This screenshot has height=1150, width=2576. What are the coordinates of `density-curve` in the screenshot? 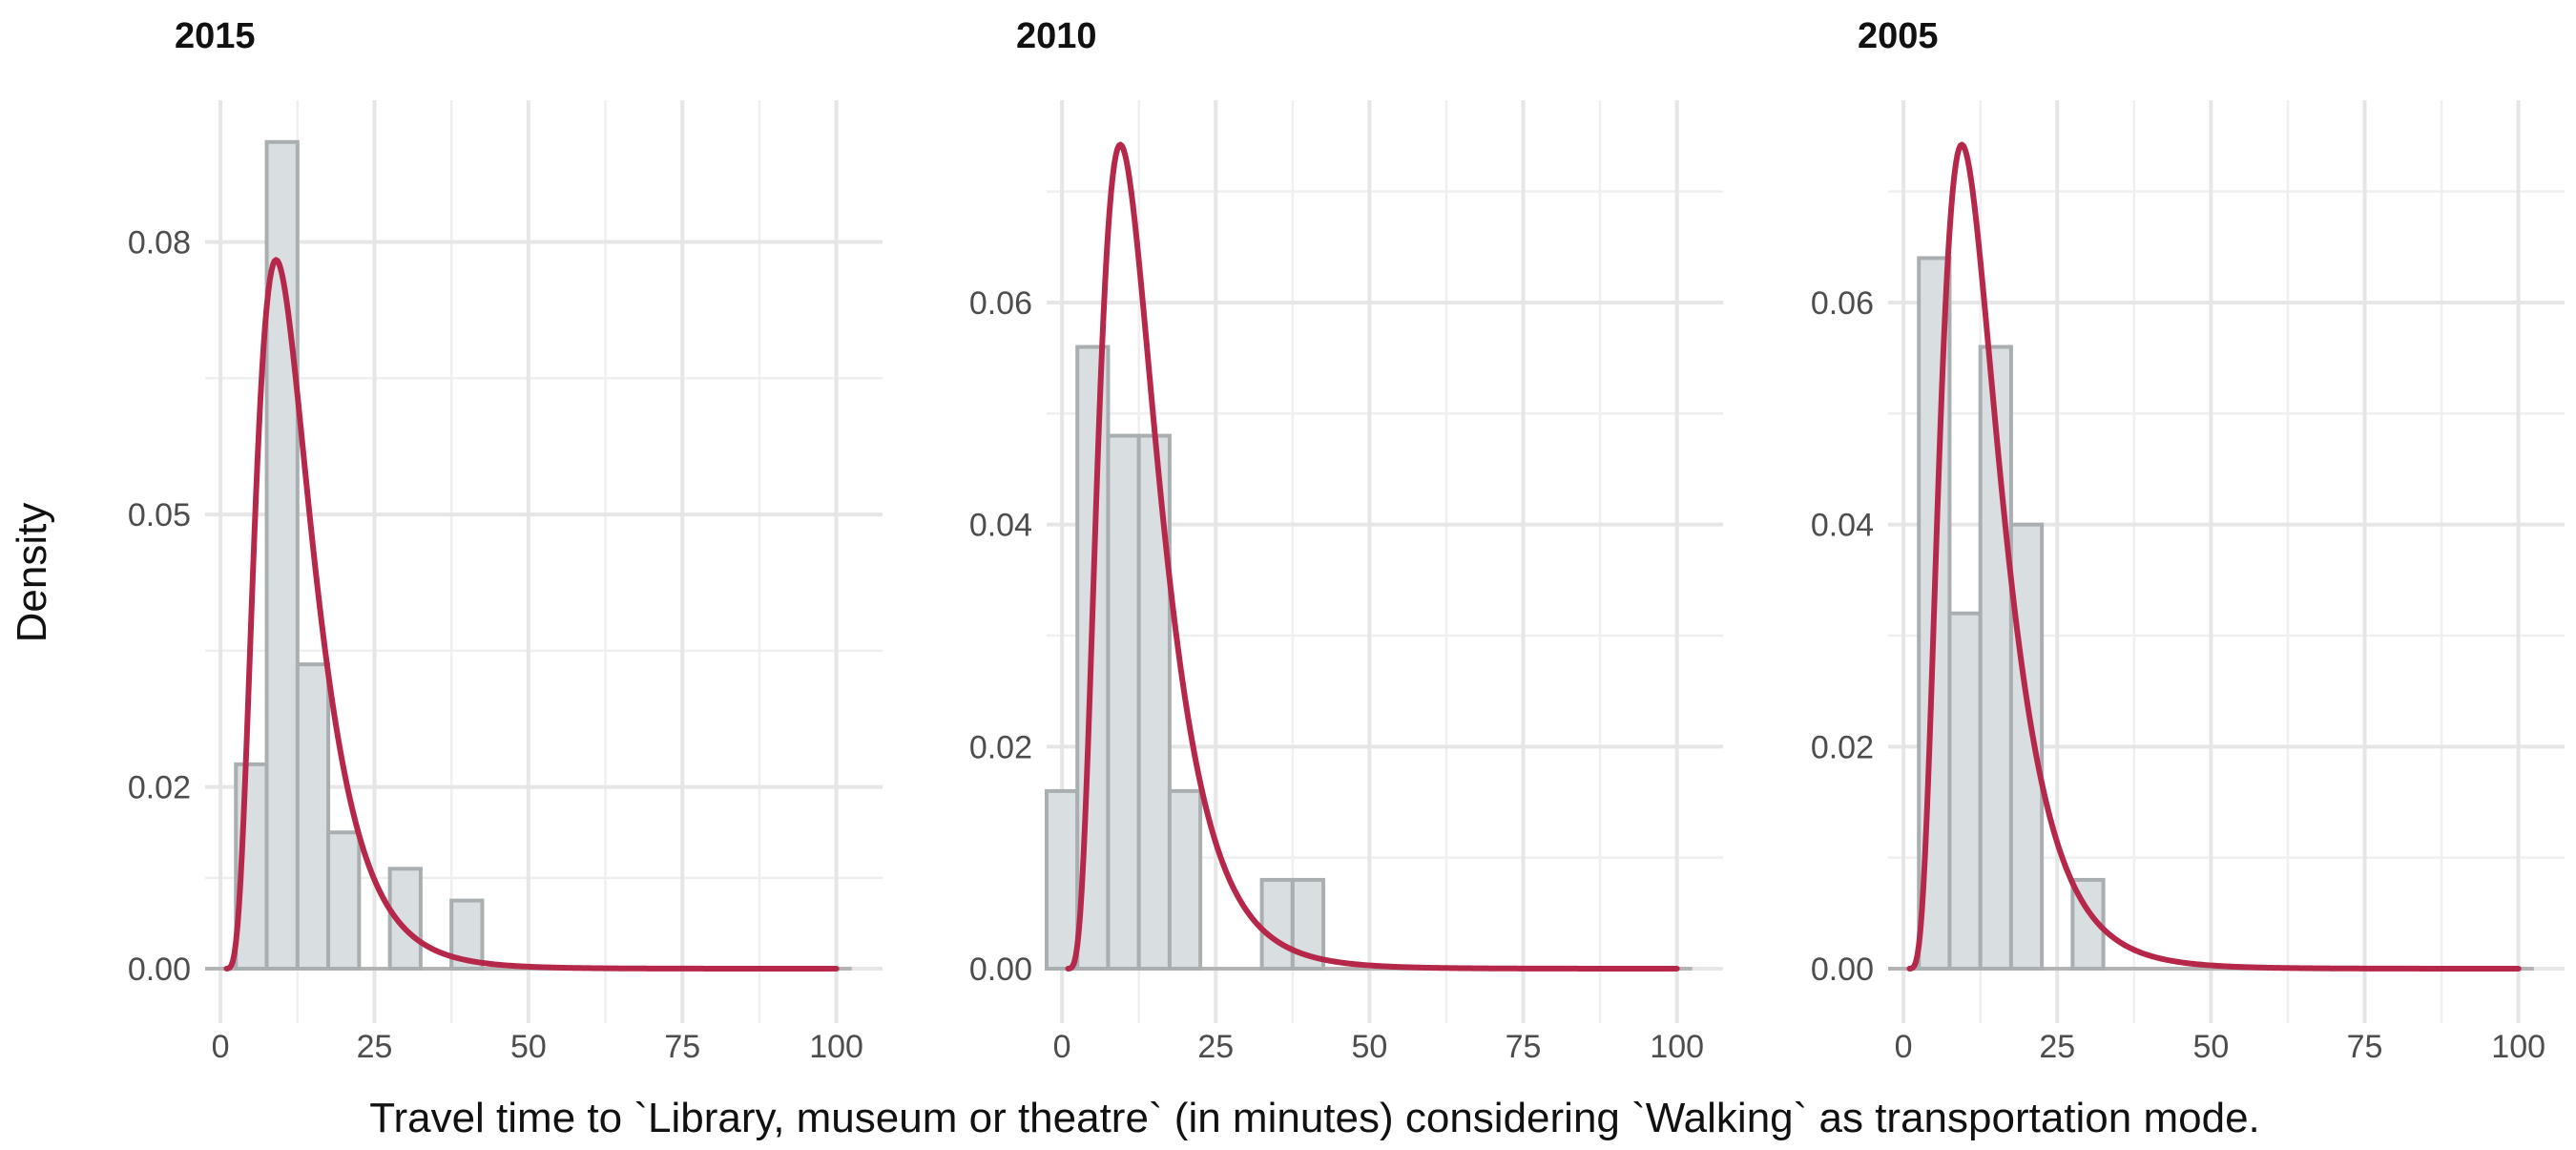 It's located at (531, 614).